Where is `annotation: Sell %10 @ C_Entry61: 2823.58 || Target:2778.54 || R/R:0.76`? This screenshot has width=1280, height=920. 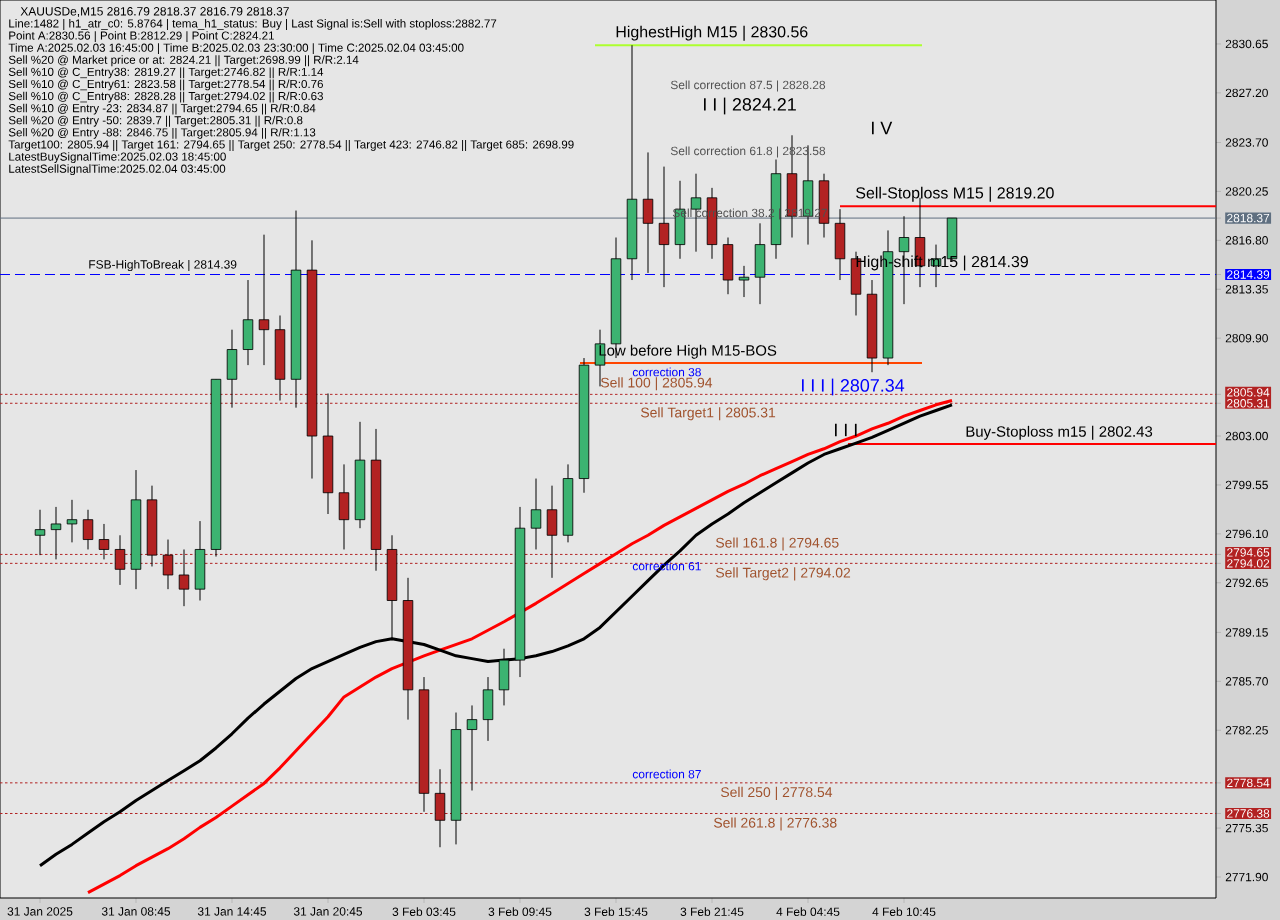 annotation: Sell %10 @ C_Entry61: 2823.58 || Target:2778.54 || R/R:0.76 is located at coordinates (165, 85).